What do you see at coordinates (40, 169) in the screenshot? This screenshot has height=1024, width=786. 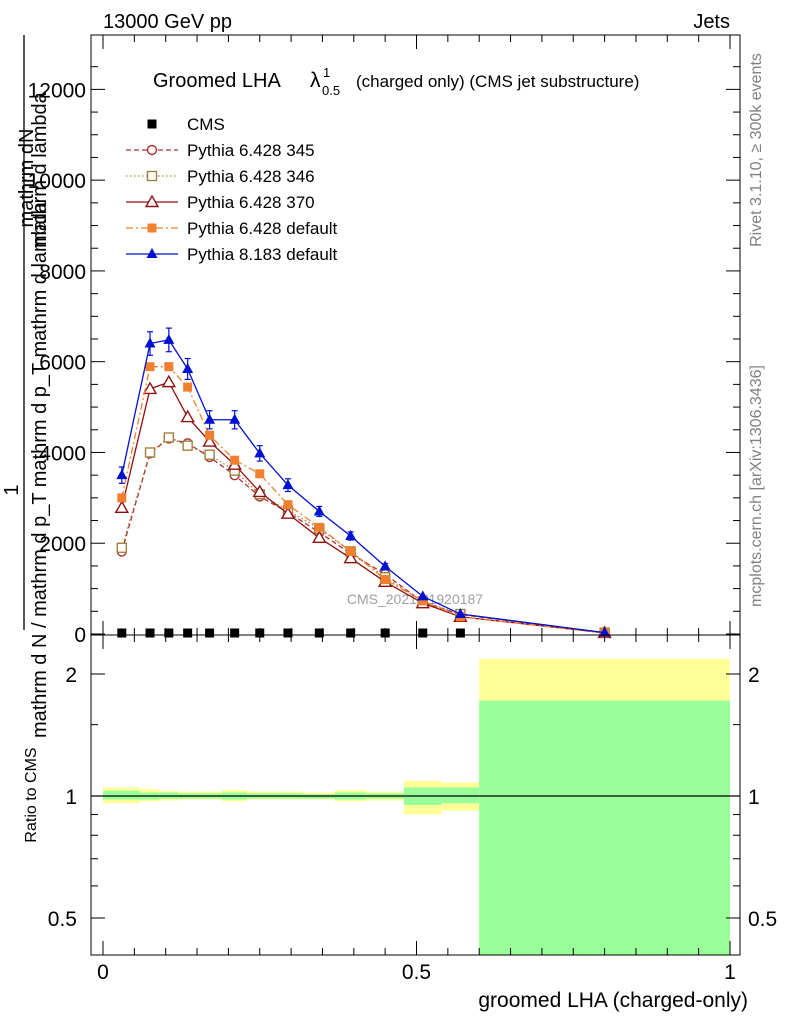 I see `y-label-lambda: mathrm d lambda` at bounding box center [40, 169].